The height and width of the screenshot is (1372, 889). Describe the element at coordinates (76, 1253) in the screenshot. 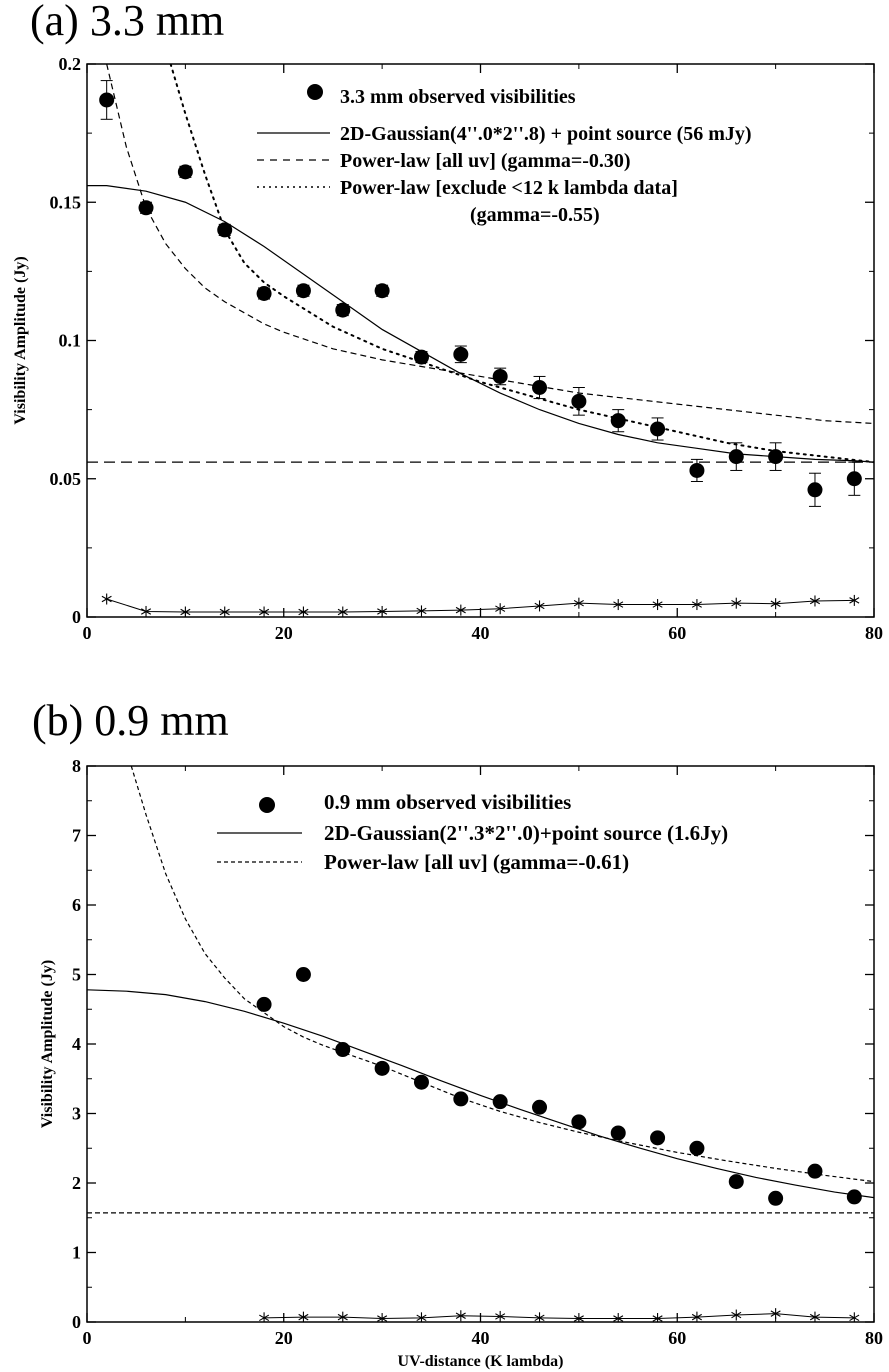

I see `y-tick-label: 1` at that location.